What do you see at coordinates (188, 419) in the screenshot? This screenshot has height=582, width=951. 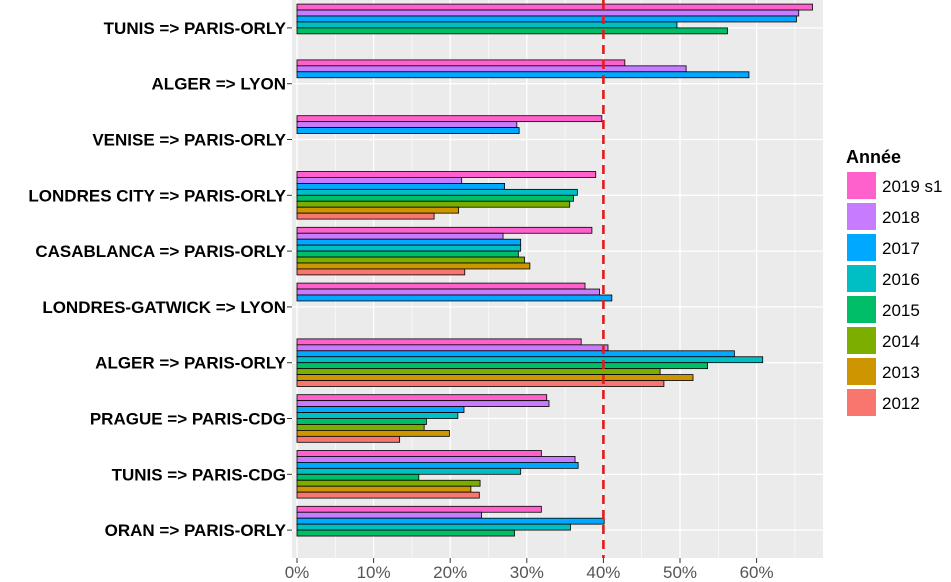 I see `category-label: PRAGUE => PARIS-CDG` at bounding box center [188, 419].